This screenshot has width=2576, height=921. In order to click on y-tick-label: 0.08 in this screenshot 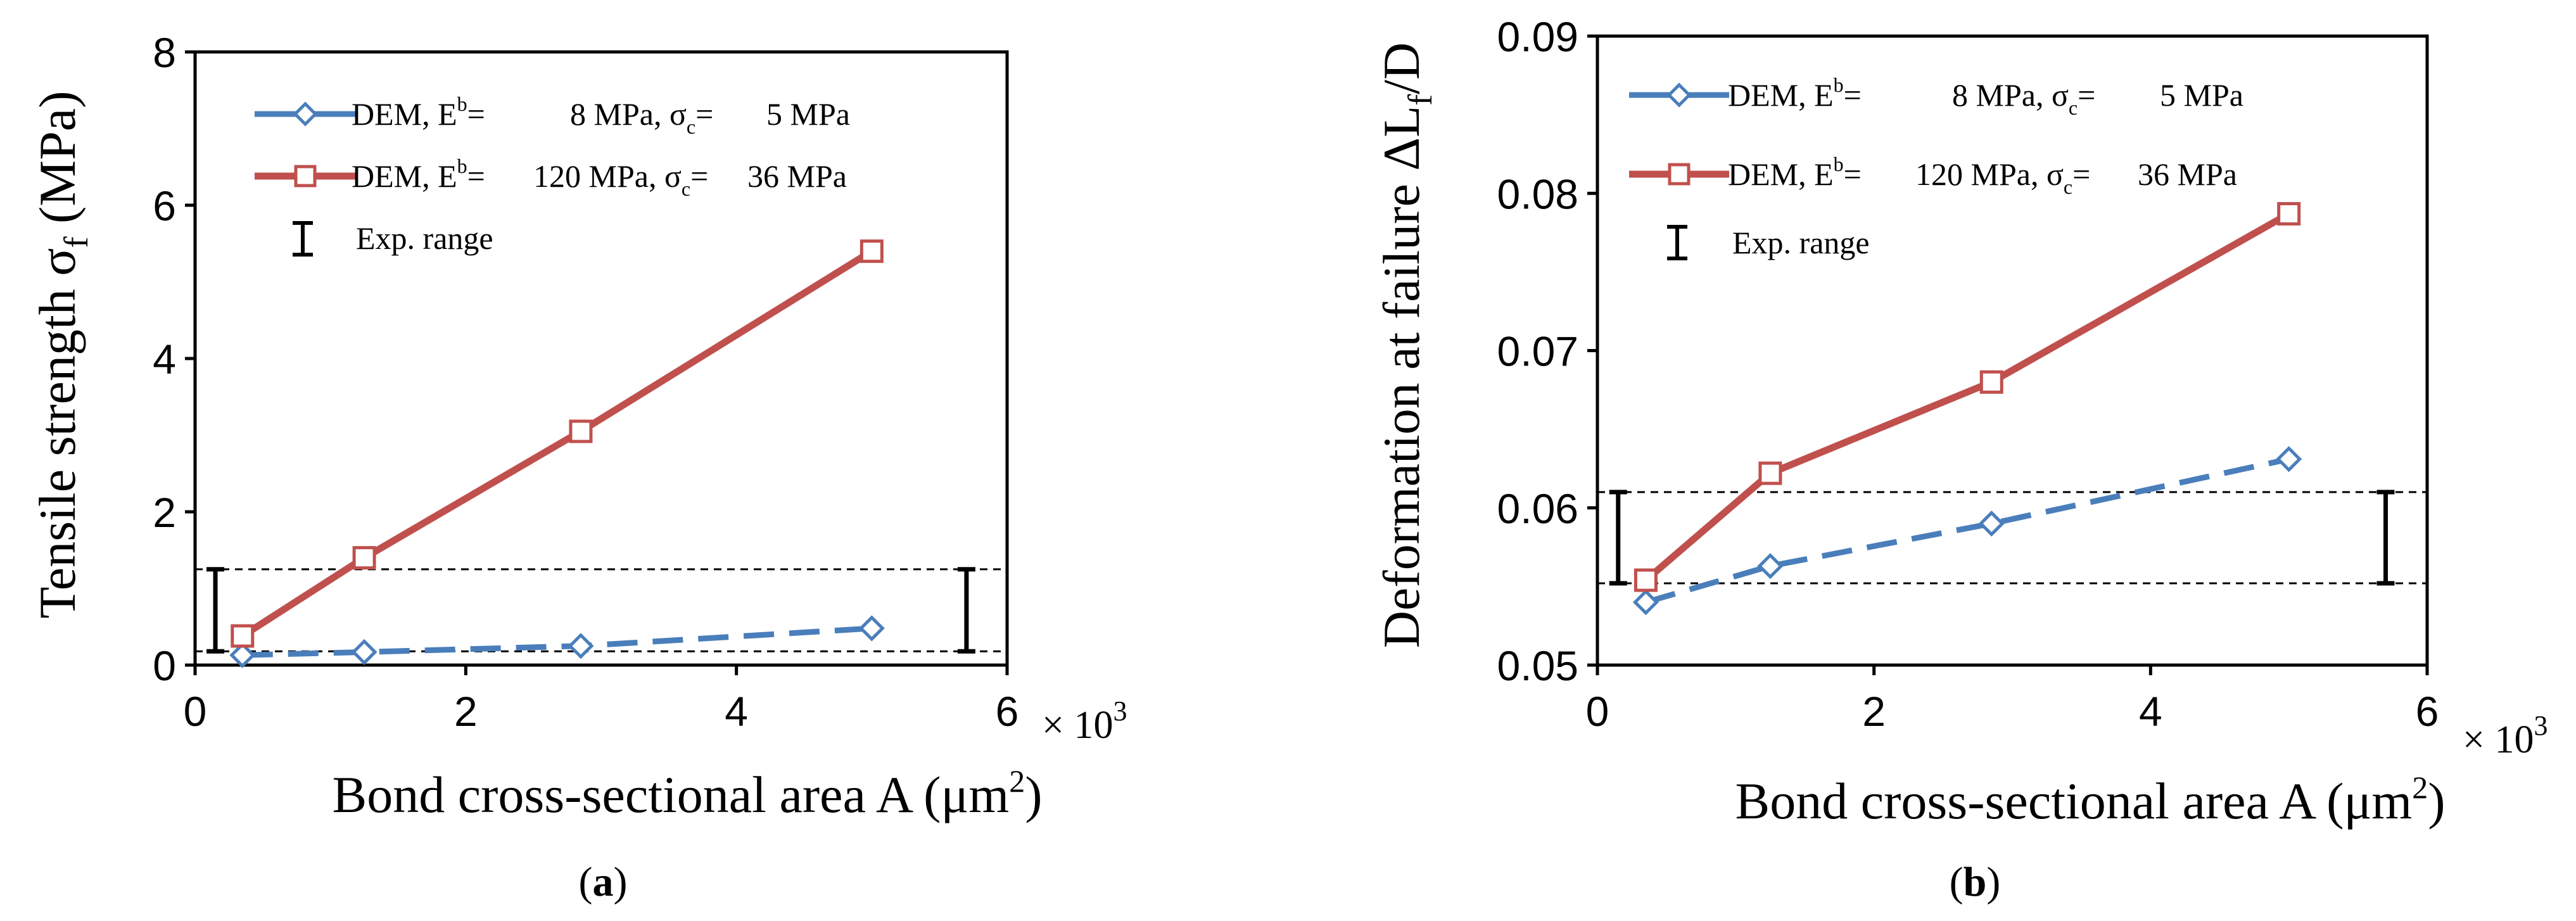, I will do `click(1537, 193)`.